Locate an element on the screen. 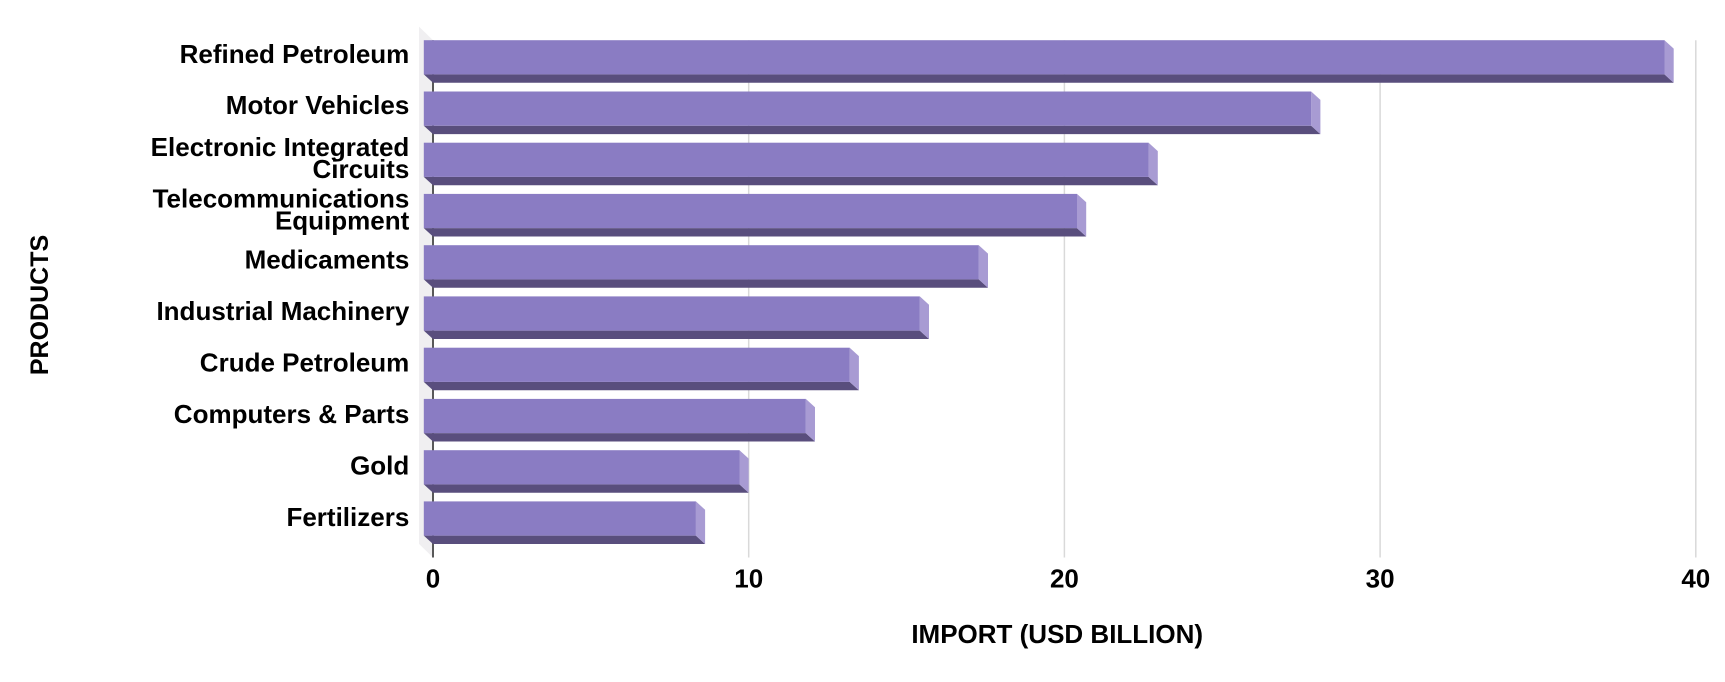 The width and height of the screenshot is (1725, 682). svg-text: Medicaments is located at coordinates (327, 260).